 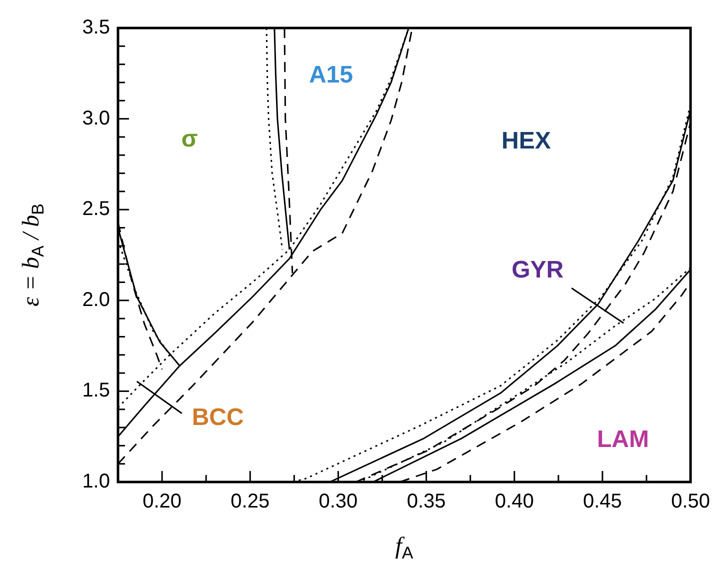 I want to click on annotation: LAM, so click(x=622, y=439).